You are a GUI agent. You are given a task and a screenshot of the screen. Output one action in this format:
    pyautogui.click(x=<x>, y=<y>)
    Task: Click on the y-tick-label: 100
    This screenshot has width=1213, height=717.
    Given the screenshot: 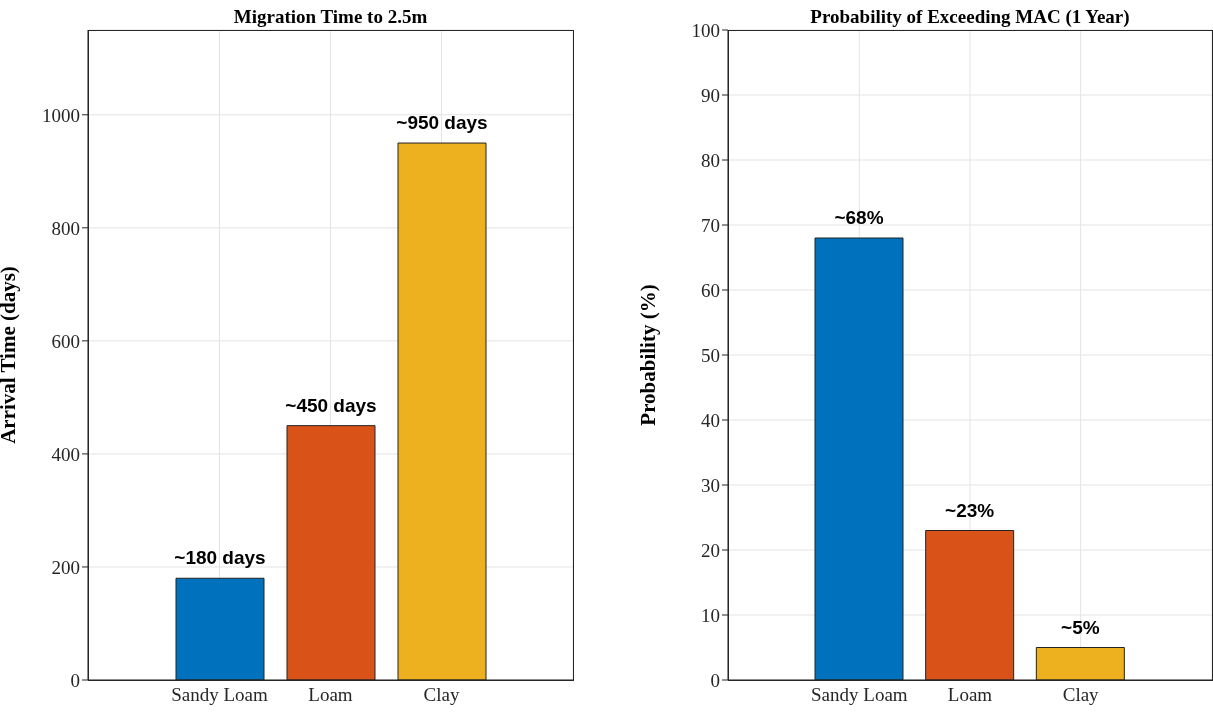 What is the action you would take?
    pyautogui.click(x=705, y=30)
    